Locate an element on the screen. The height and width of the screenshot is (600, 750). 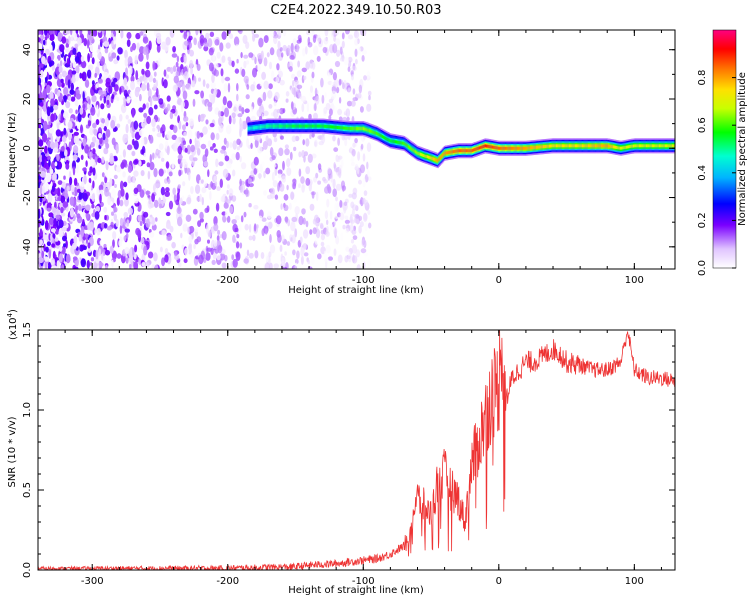
snr-x-axis-label: Height of straight line (km) is located at coordinates (356, 590).